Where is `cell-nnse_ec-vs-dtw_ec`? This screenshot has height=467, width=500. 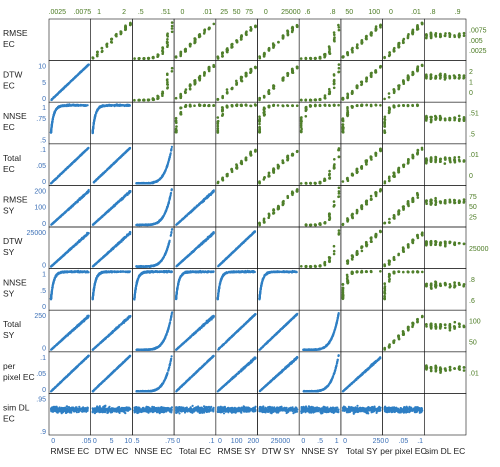
cell-nnse_ec-vs-dtw_ec is located at coordinates (111, 123).